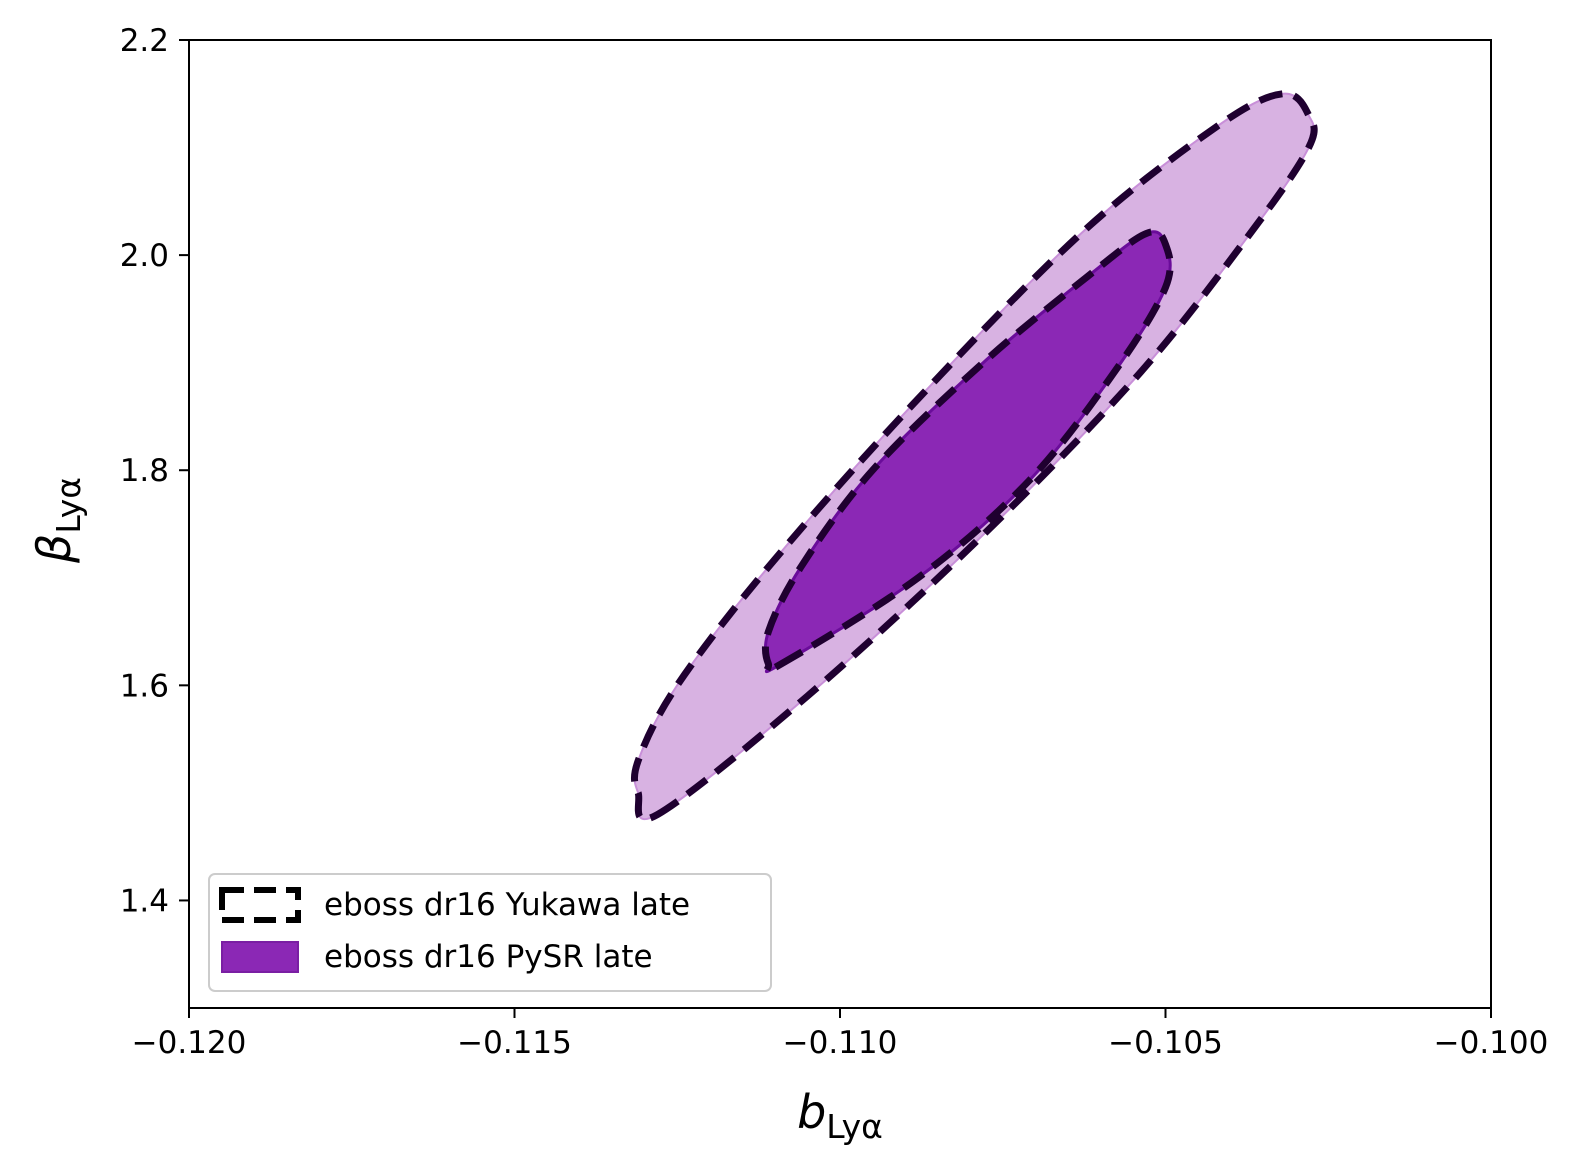 The width and height of the screenshot is (1577, 1171). What do you see at coordinates (840, 1043) in the screenshot?
I see `x-tick-label: −0.110` at bounding box center [840, 1043].